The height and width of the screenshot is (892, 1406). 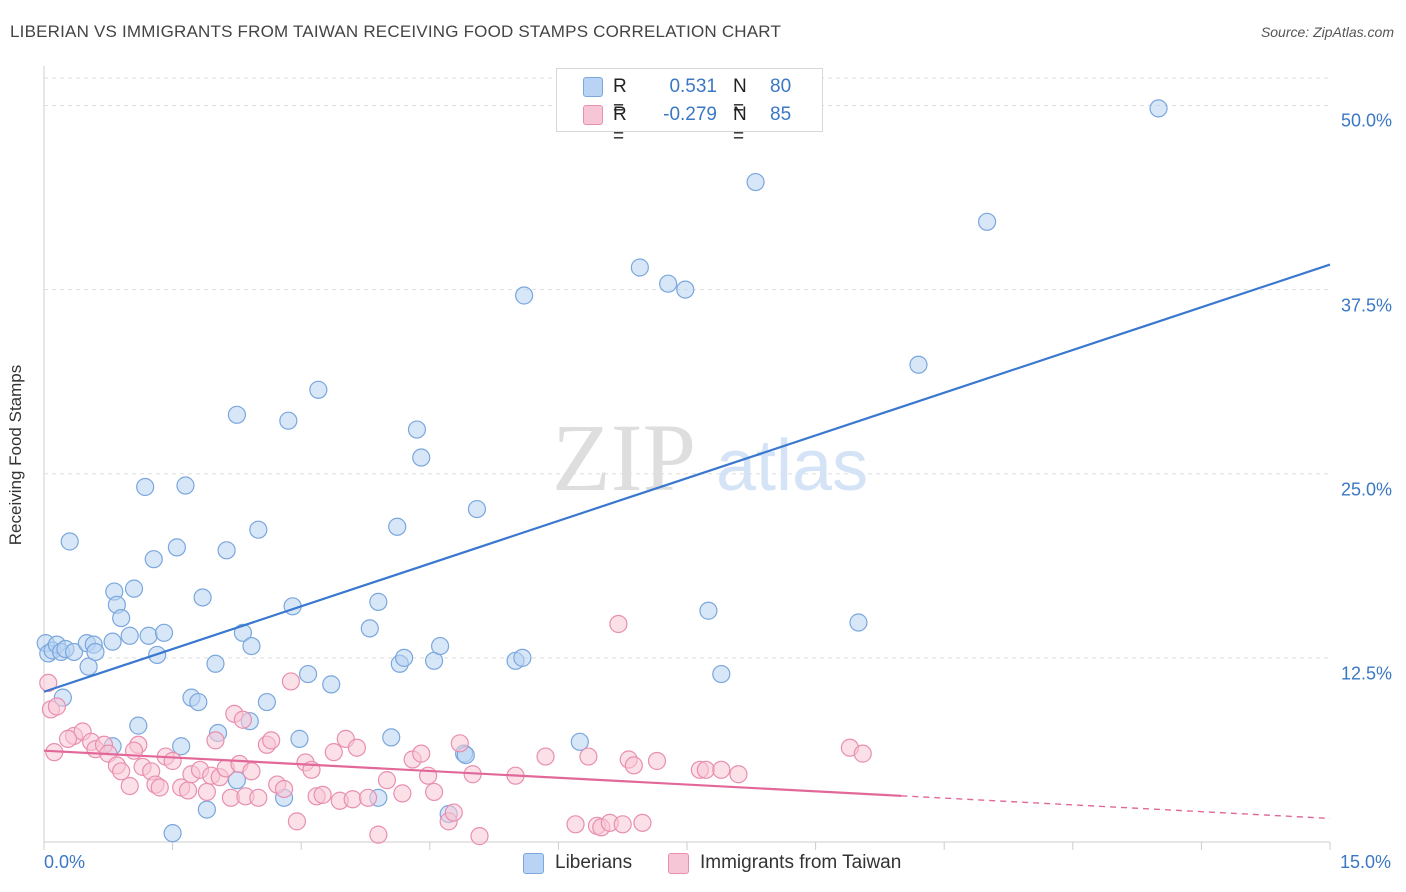 What do you see at coordinates (781, 86) in the screenshot?
I see `legend-n-value: 80` at bounding box center [781, 86].